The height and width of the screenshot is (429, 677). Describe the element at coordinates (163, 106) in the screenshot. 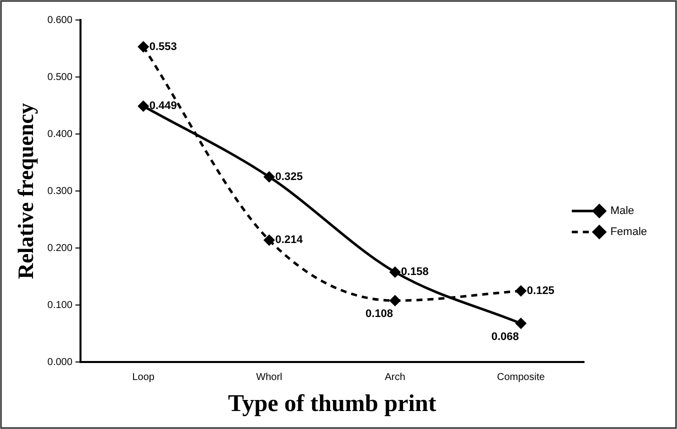

I see `data-label: 0.449` at that location.